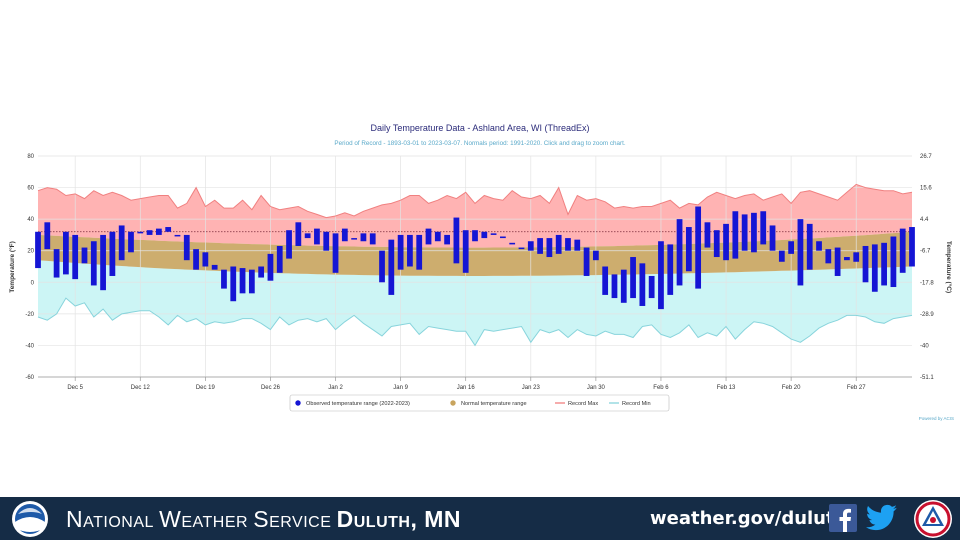  What do you see at coordinates (29, 378) in the screenshot?
I see `y-tick-label-left: -60` at bounding box center [29, 378].